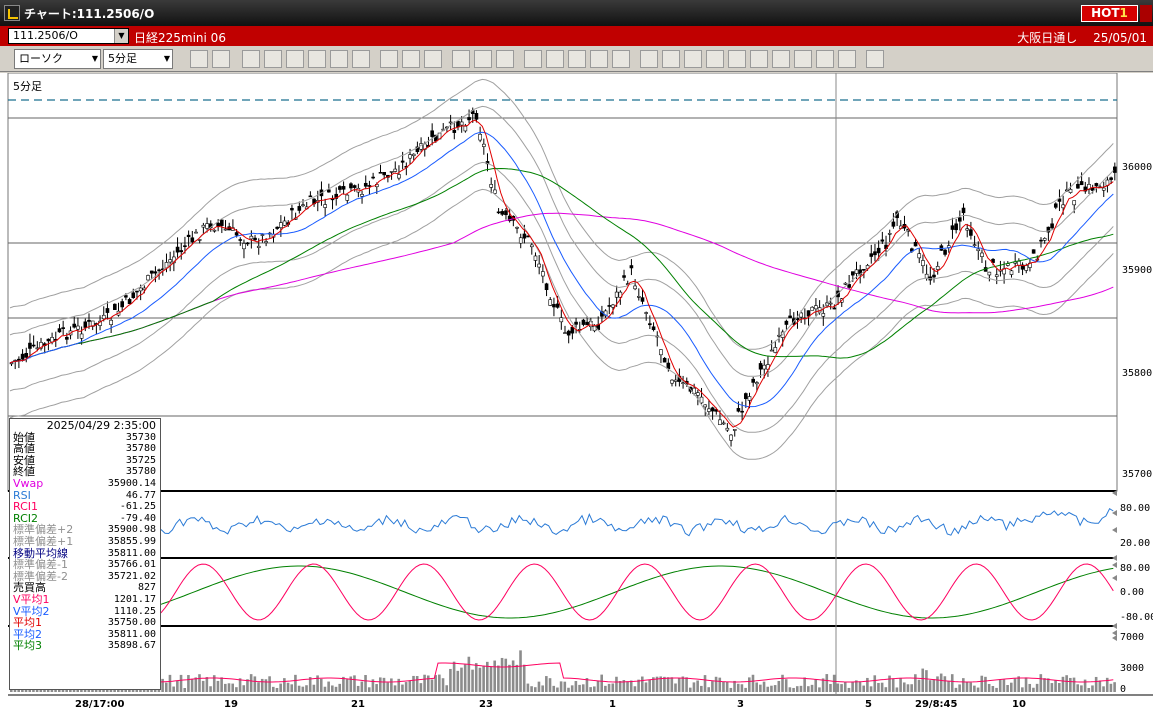 The height and width of the screenshot is (715, 1153). Describe the element at coordinates (936, 704) in the screenshot. I see `x-axis-label: 29/8:45` at that location.